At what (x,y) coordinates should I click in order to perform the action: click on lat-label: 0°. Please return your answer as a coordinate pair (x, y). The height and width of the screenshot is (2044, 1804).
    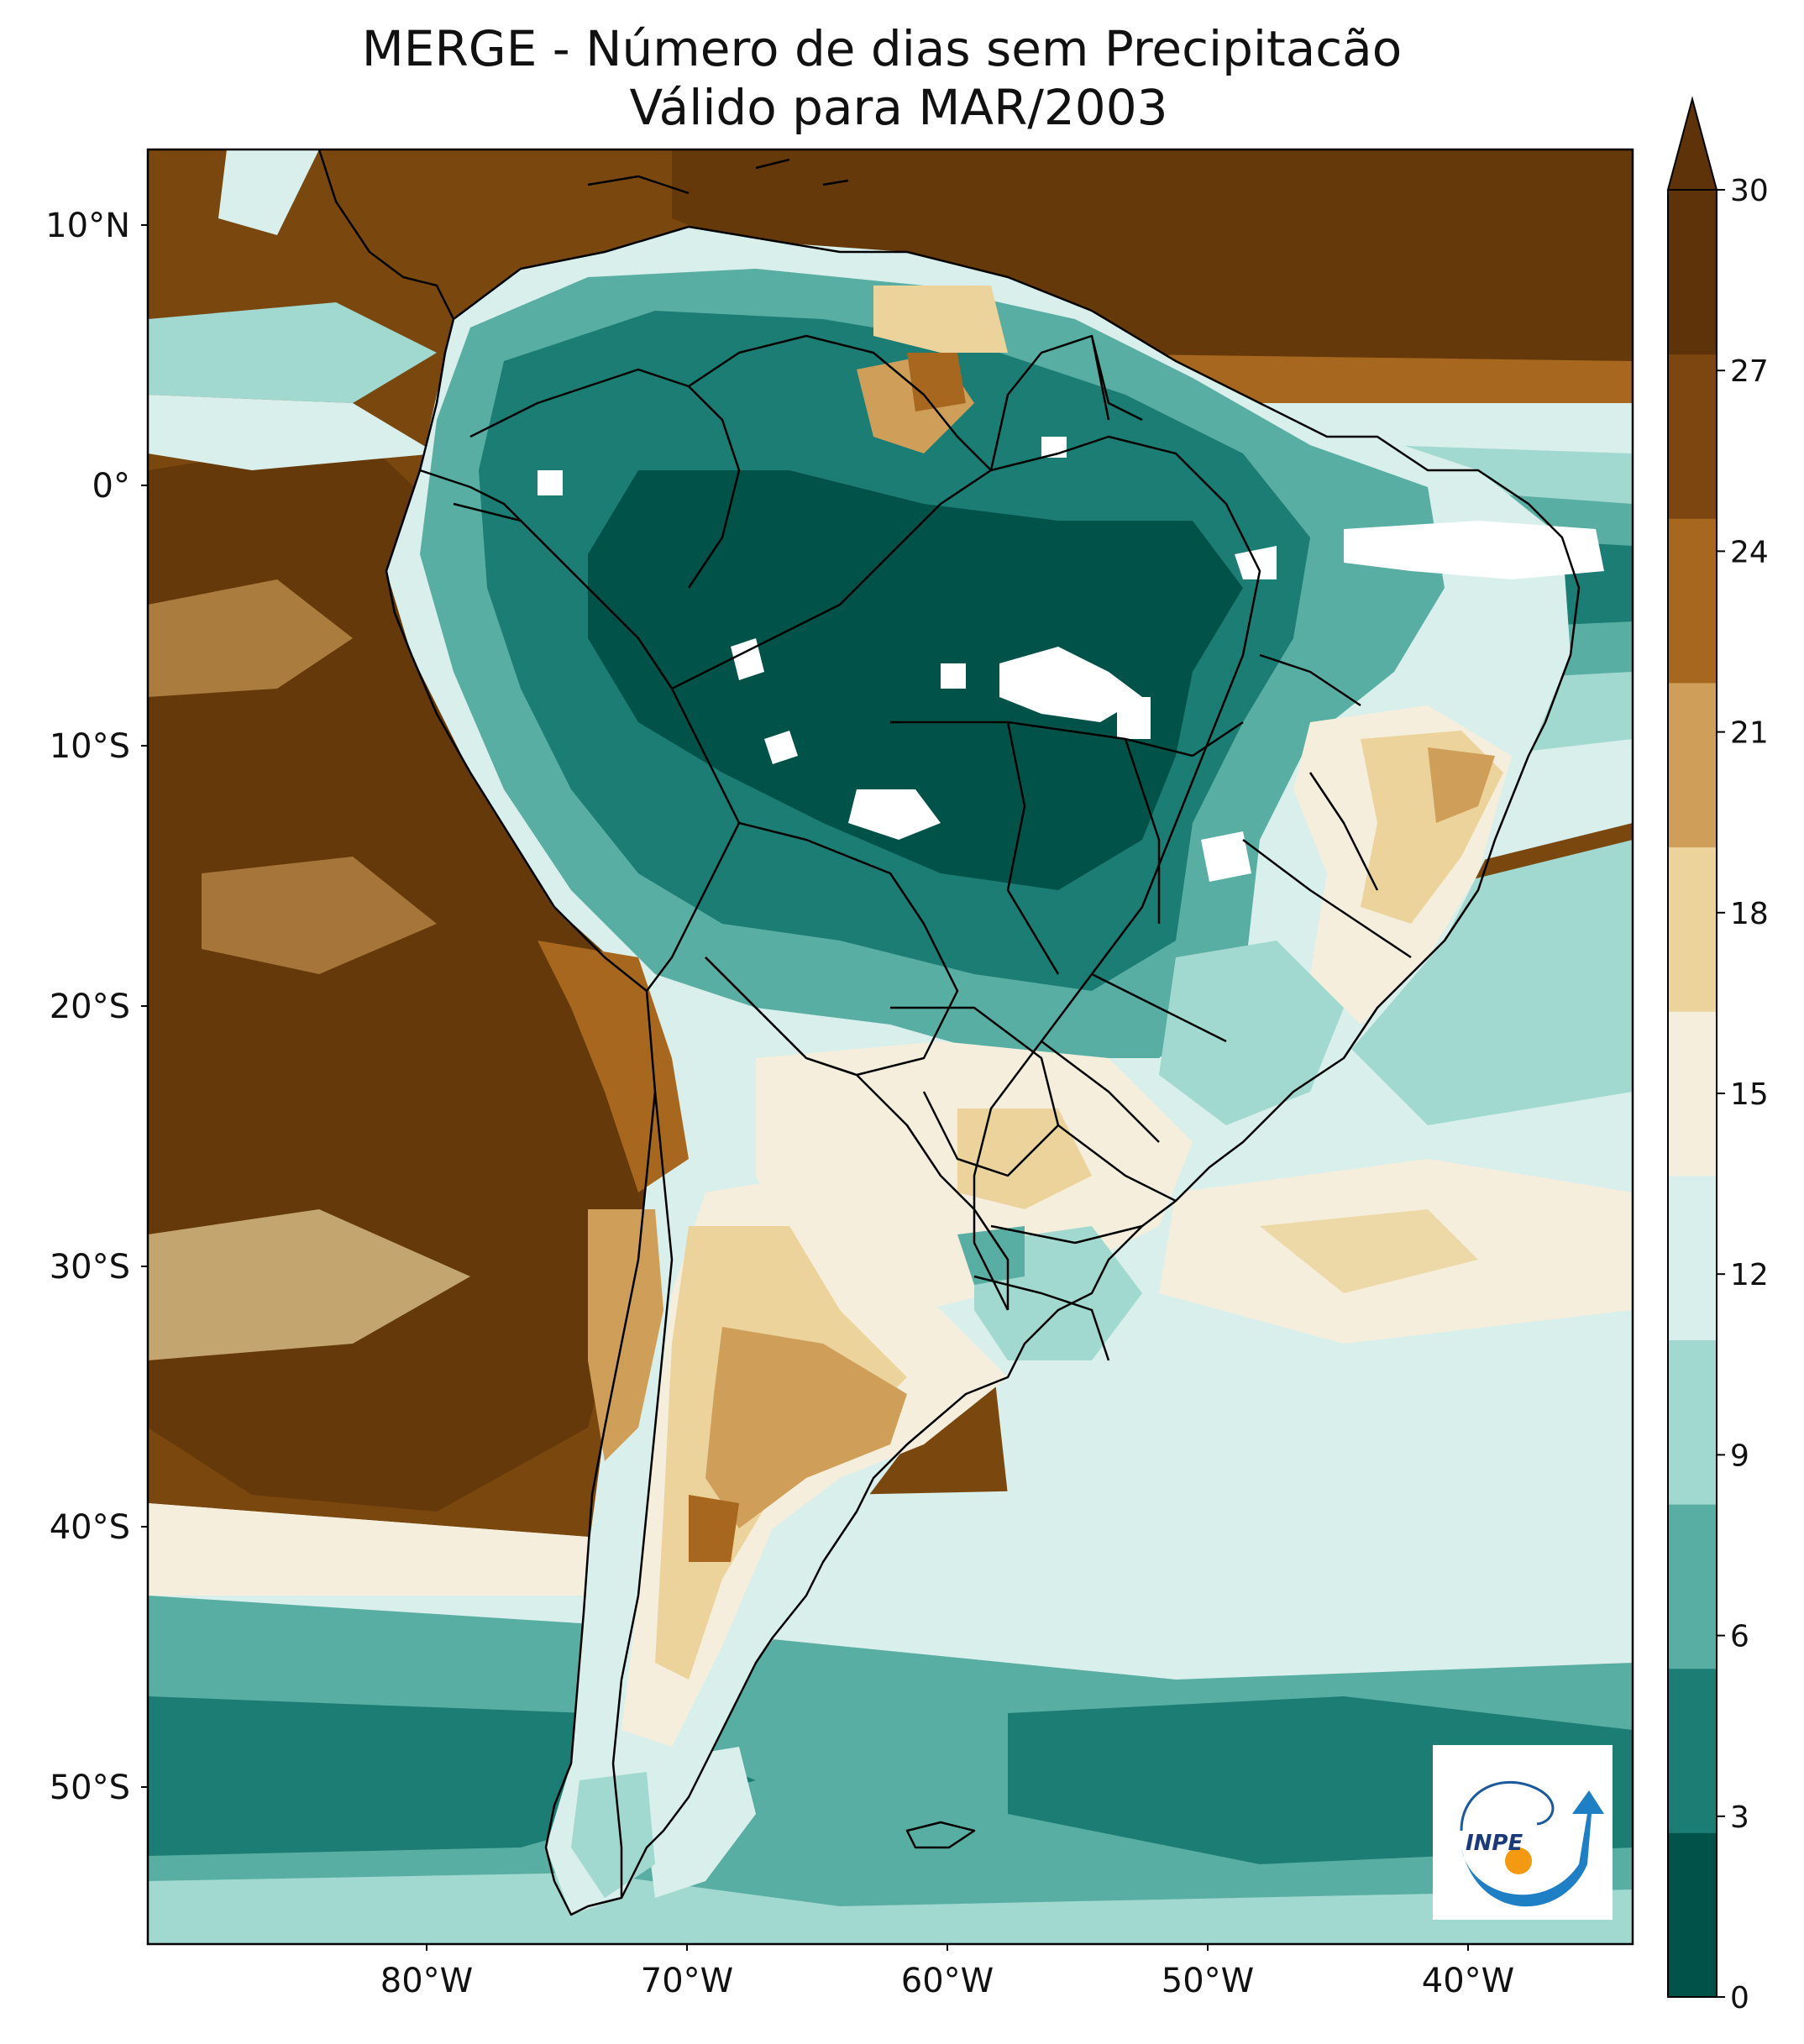
    Looking at the image, I should click on (111, 486).